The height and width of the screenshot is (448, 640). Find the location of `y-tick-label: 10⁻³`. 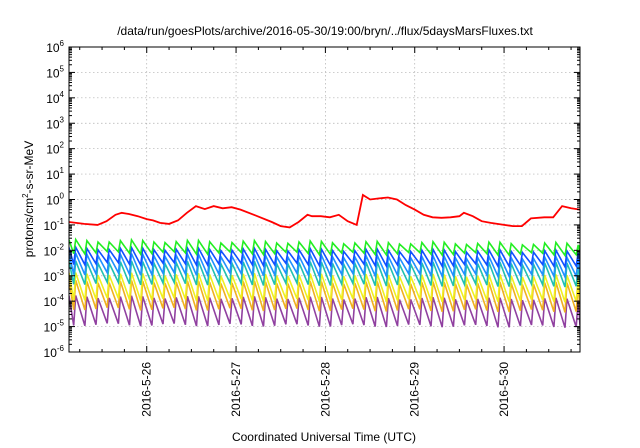

y-tick-label: 10⁻³ is located at coordinates (54, 276).